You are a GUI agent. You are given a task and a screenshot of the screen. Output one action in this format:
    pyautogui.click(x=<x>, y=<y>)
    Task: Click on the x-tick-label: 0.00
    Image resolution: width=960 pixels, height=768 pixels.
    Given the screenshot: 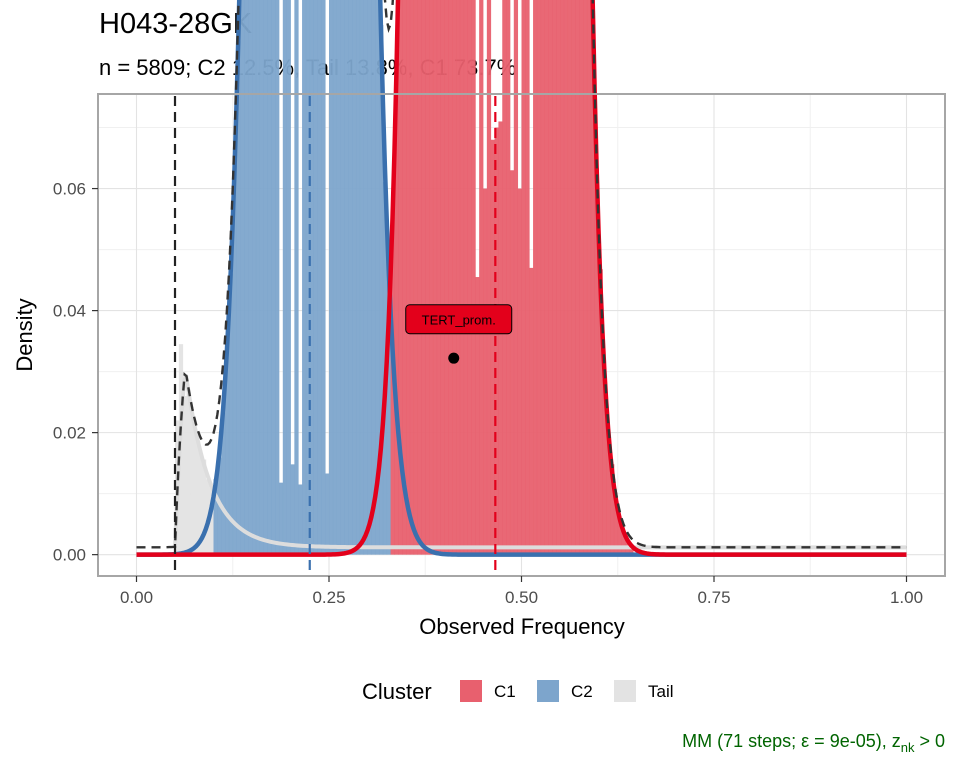 What is the action you would take?
    pyautogui.click(x=136, y=597)
    